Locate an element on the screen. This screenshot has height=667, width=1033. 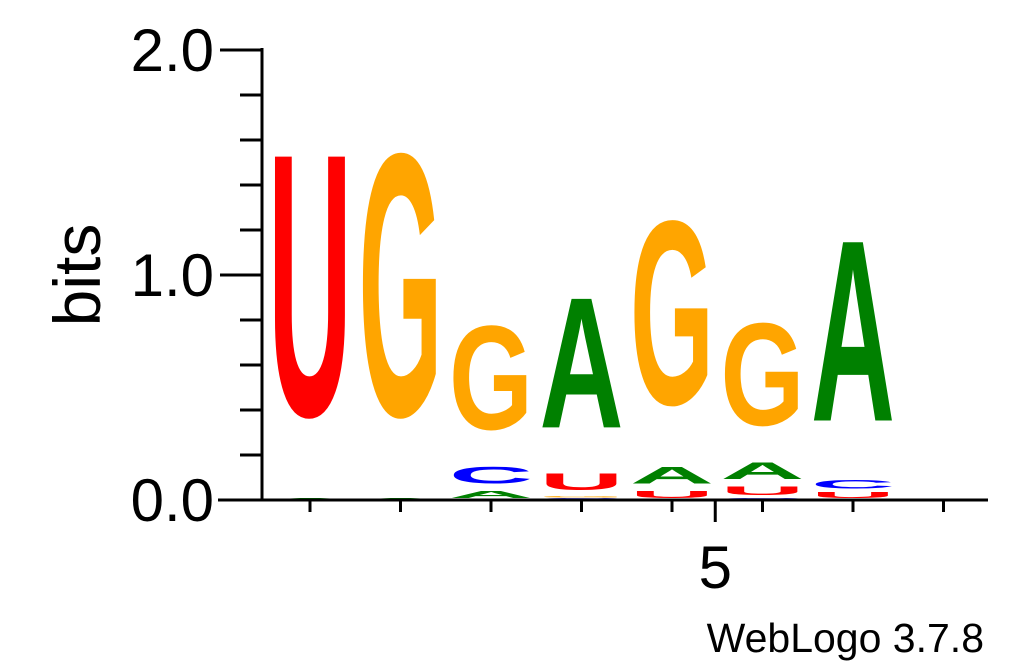
logo-letter-c-pos7: C is located at coordinates (853, 484).